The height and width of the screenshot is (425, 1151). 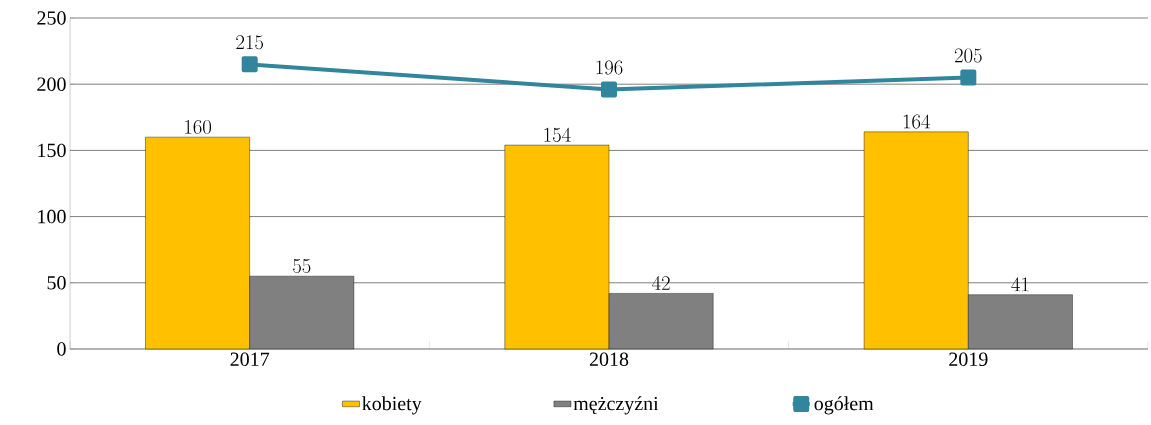 I want to click on y-tick-label: 50, so click(x=56, y=283).